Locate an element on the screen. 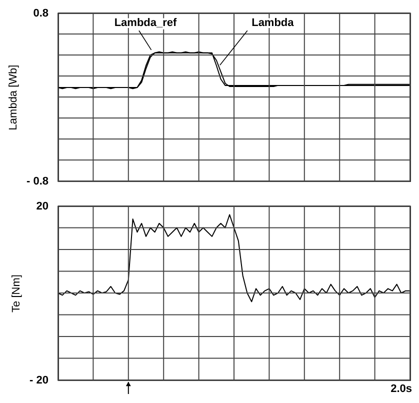 This screenshot has height=403, width=419. y-axis-title: Lambda [Wb] is located at coordinates (13, 97).